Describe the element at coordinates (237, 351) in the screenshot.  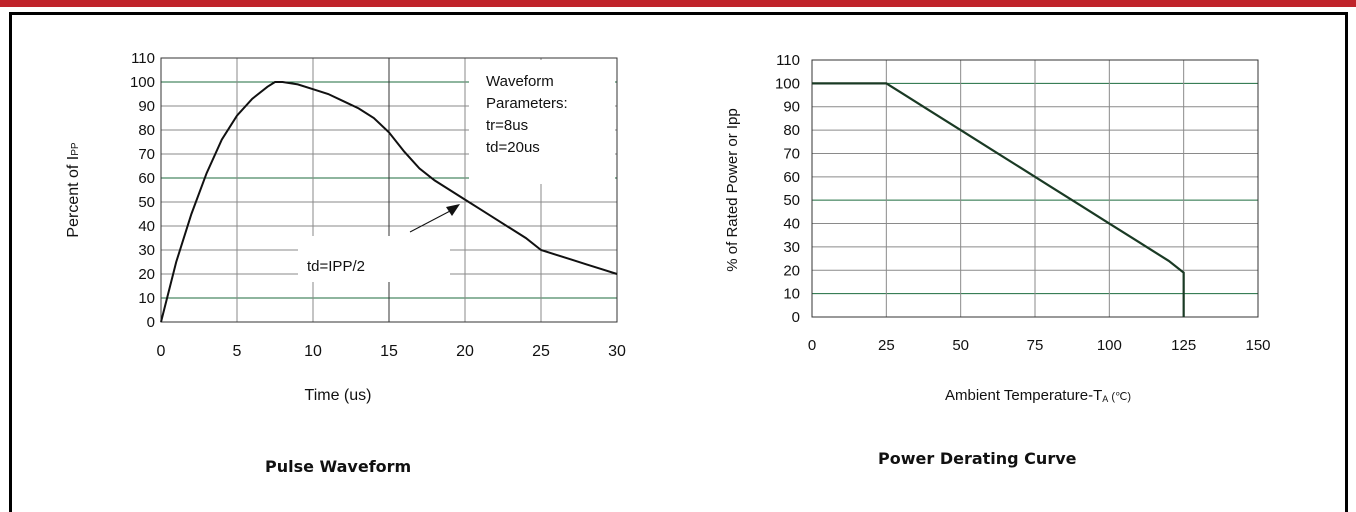
I see `x-tick-label: 5` at that location.